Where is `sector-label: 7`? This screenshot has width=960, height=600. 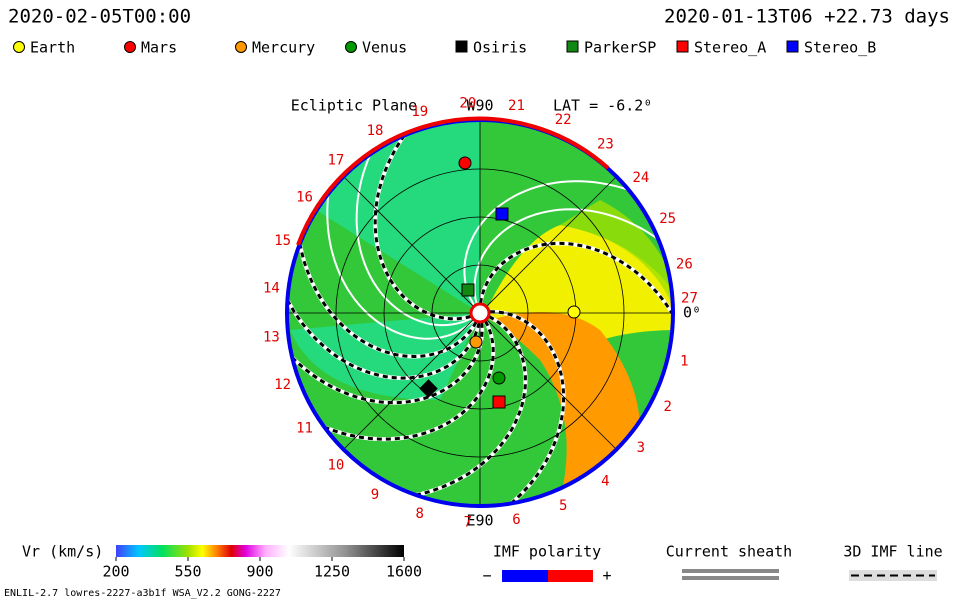
sector-label: 7 is located at coordinates (468, 523).